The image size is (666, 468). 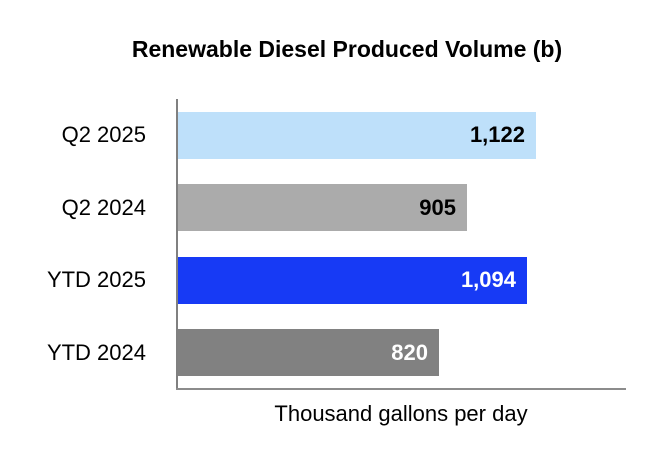 What do you see at coordinates (437, 207) in the screenshot?
I see `bar-value-label: 905` at bounding box center [437, 207].